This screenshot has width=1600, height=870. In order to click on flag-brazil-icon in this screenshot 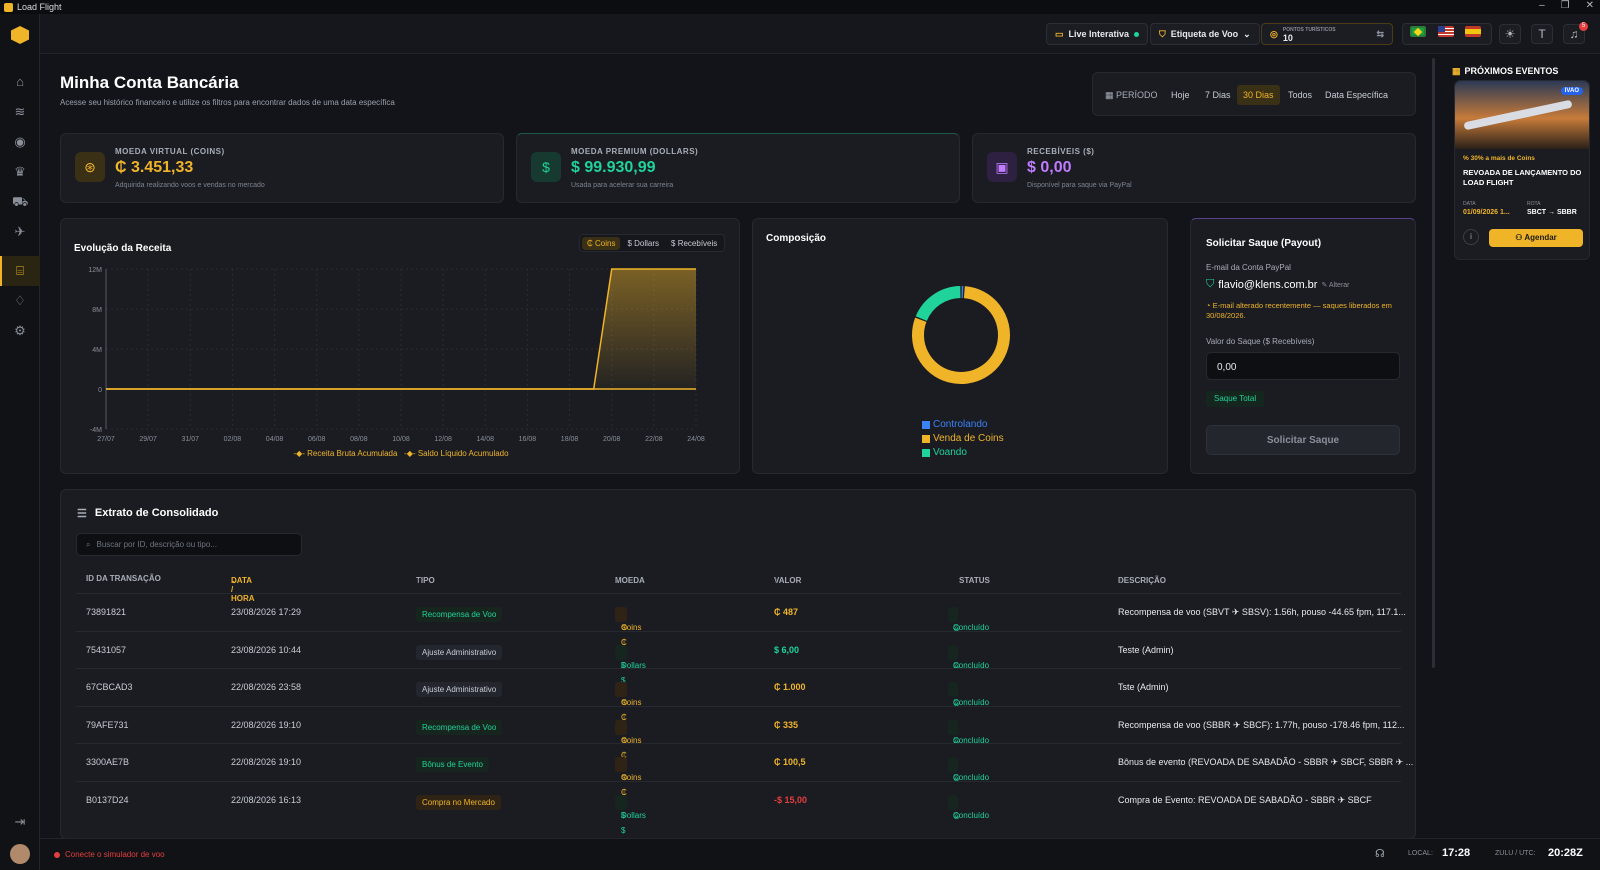, I will do `click(1418, 31)`.